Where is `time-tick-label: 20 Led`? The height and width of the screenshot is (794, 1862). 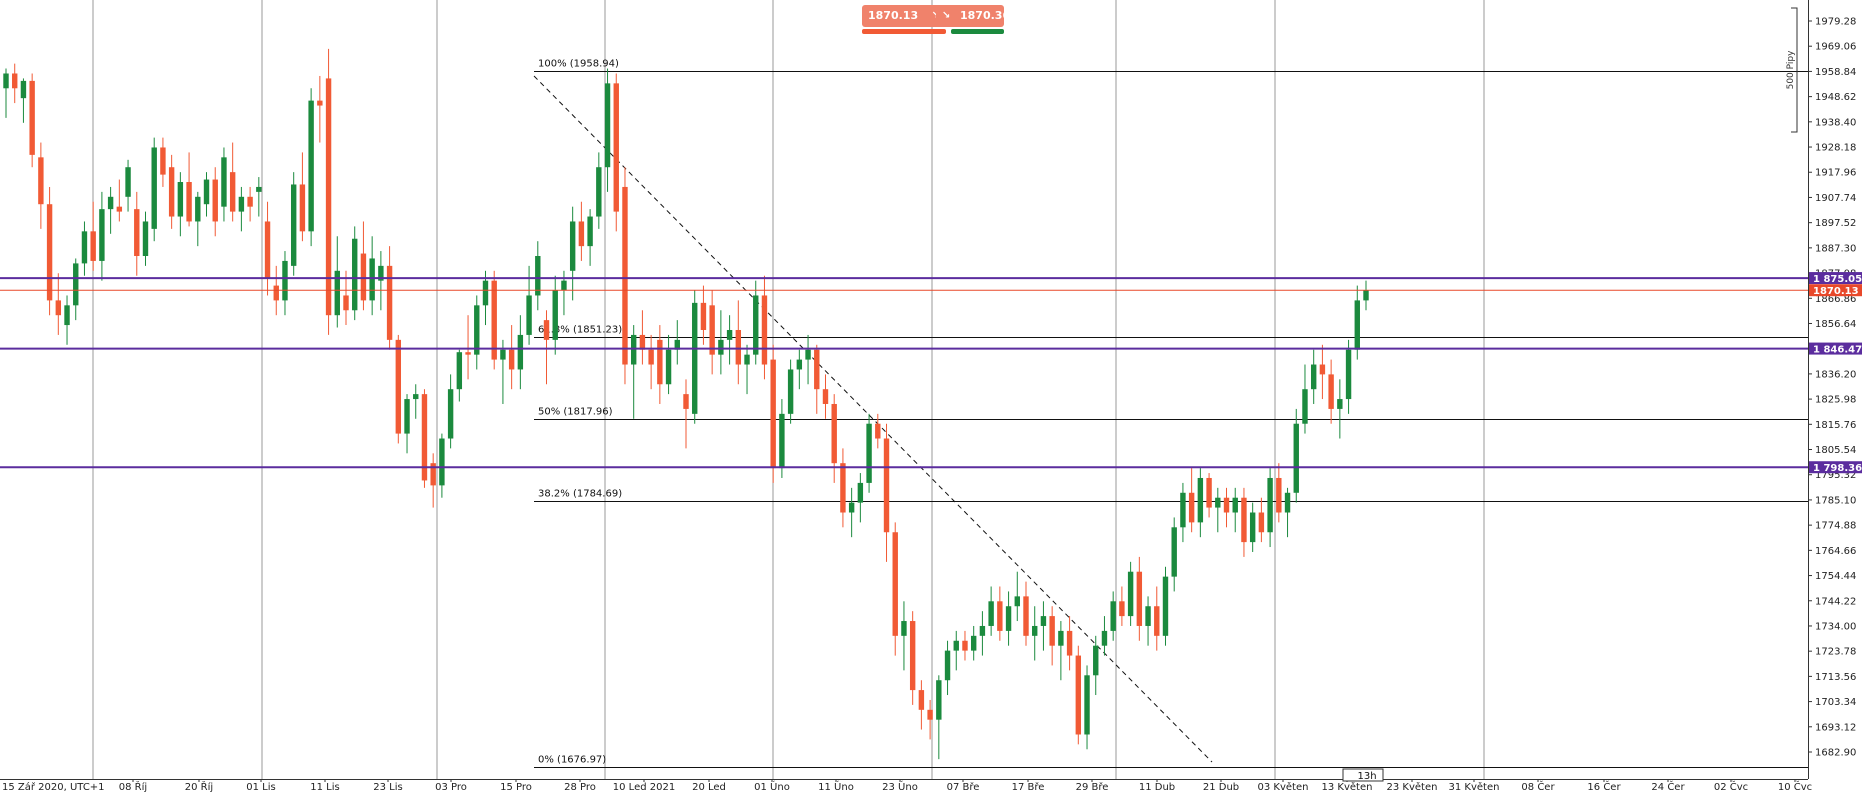
time-tick-label: 20 Led is located at coordinates (709, 787).